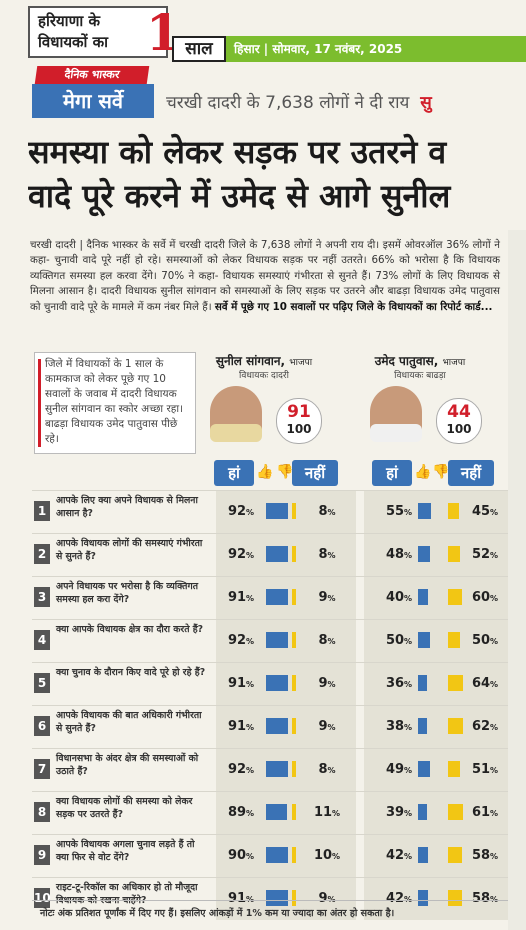  Describe the element at coordinates (237, 855) in the screenshot. I see `value-number: 90` at that location.